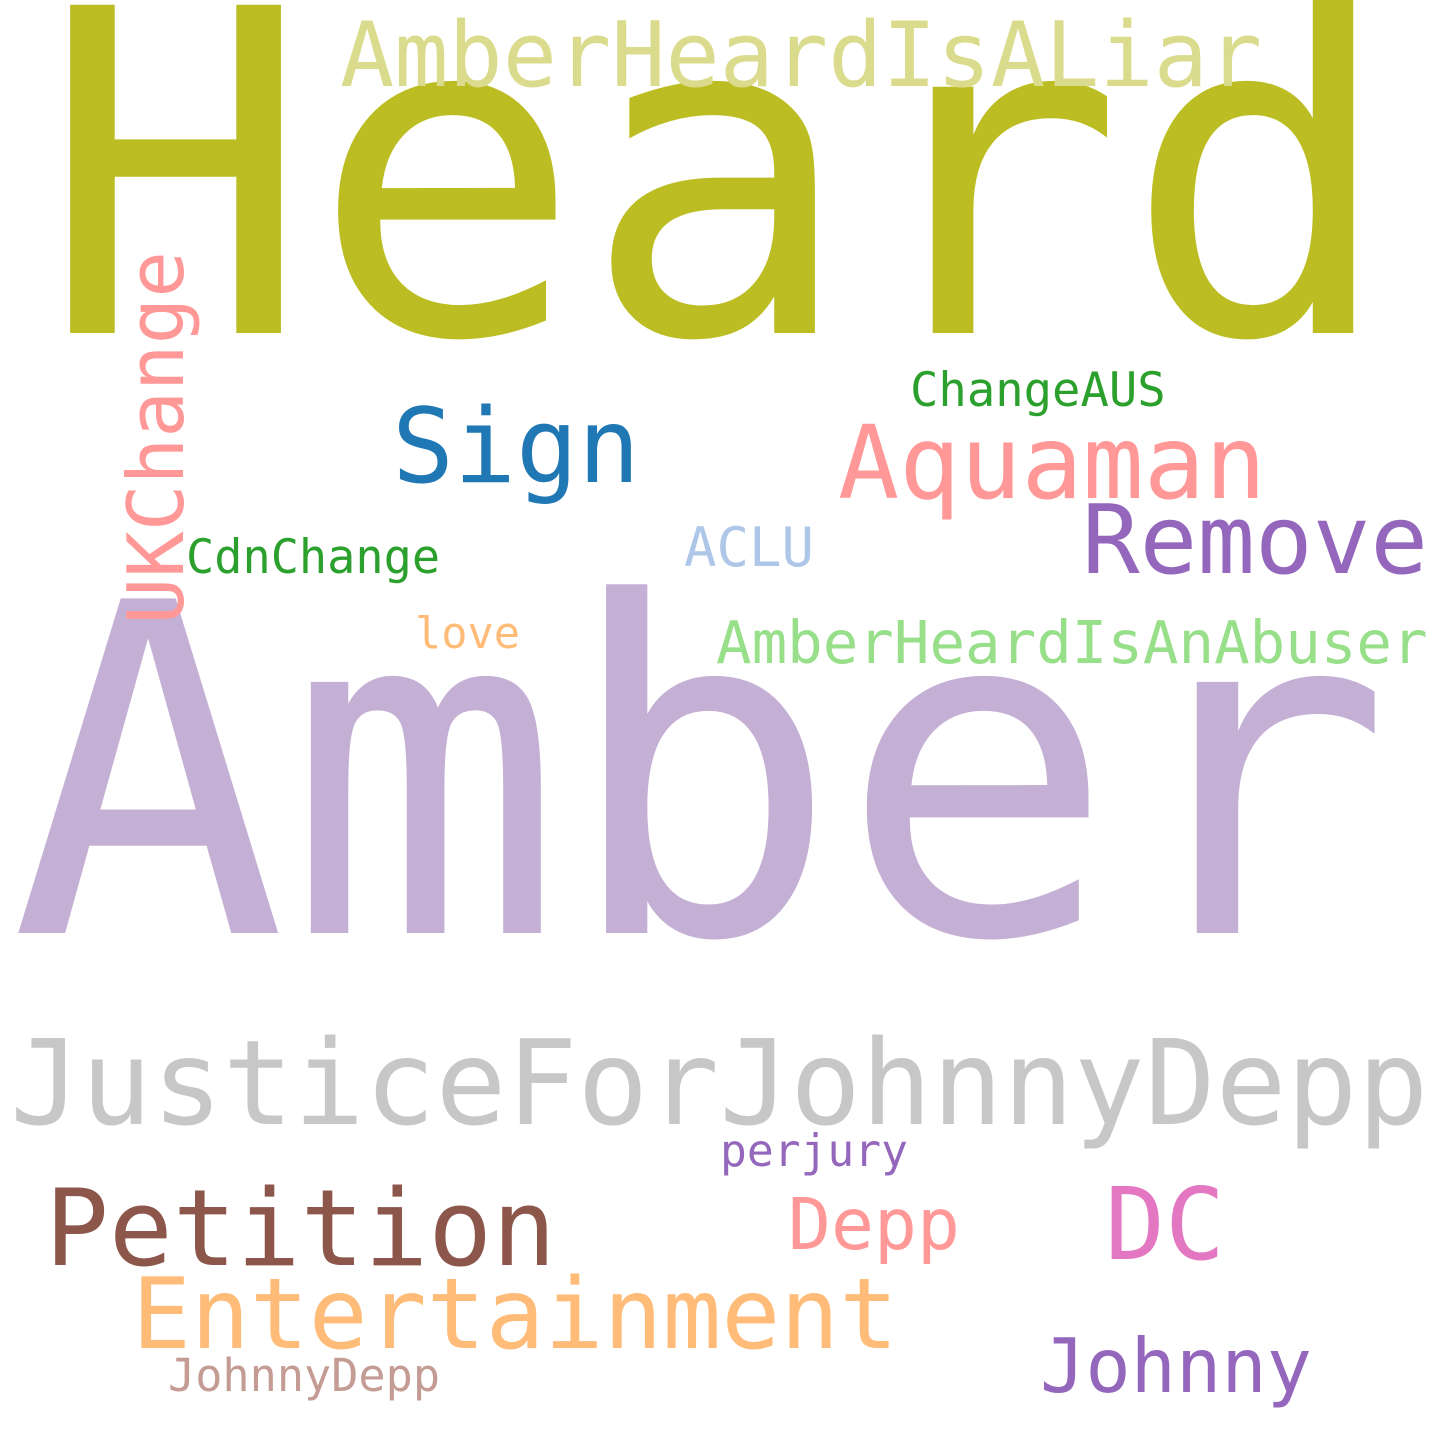 The image size is (1440, 1440). I want to click on word-aquaman: Aquaman, so click(1052, 463).